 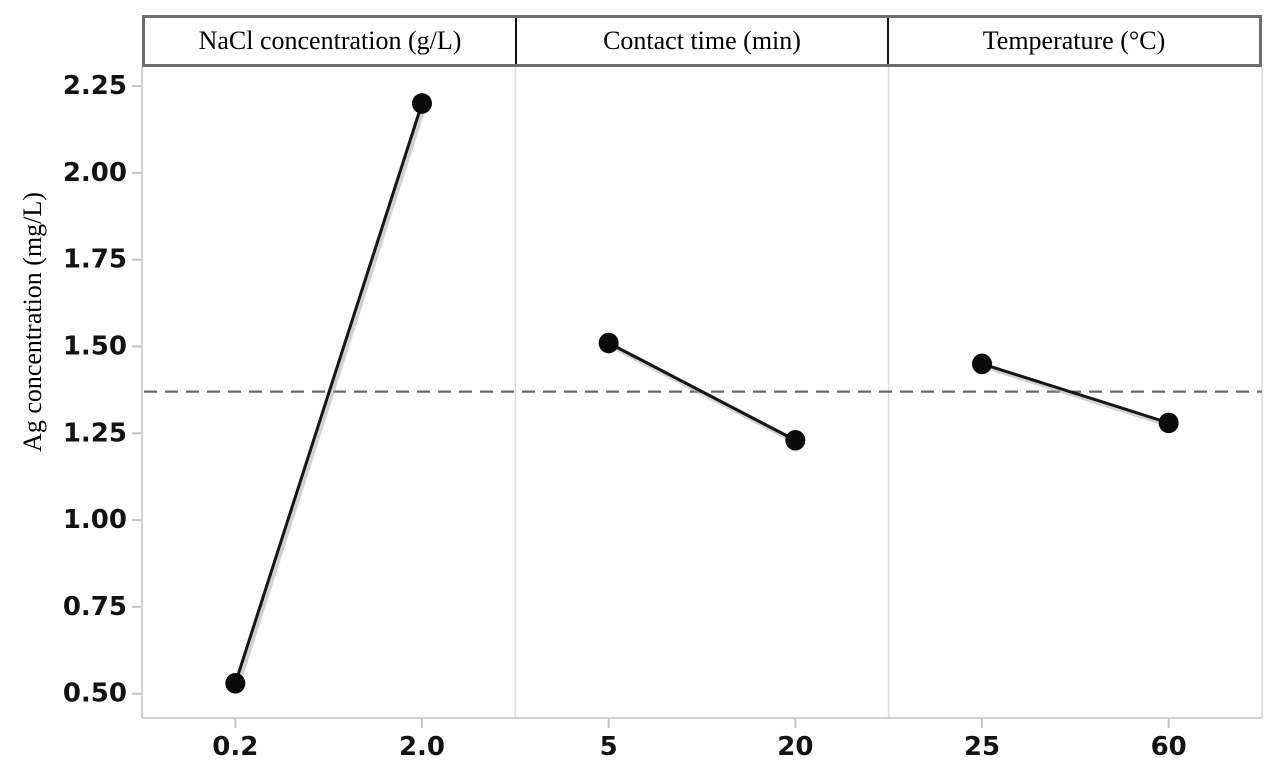 I want to click on x-tick-label: 0.2, so click(x=235, y=747).